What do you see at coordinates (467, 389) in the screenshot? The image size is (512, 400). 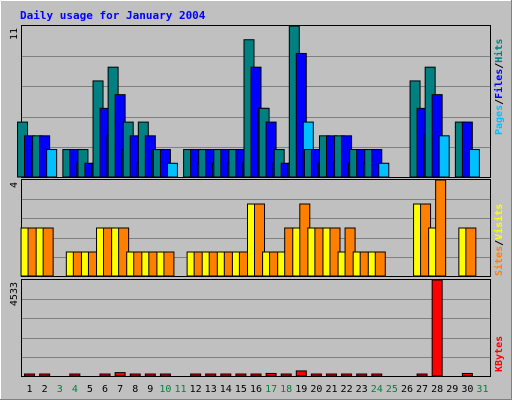 I see `day-label: 30` at bounding box center [467, 389].